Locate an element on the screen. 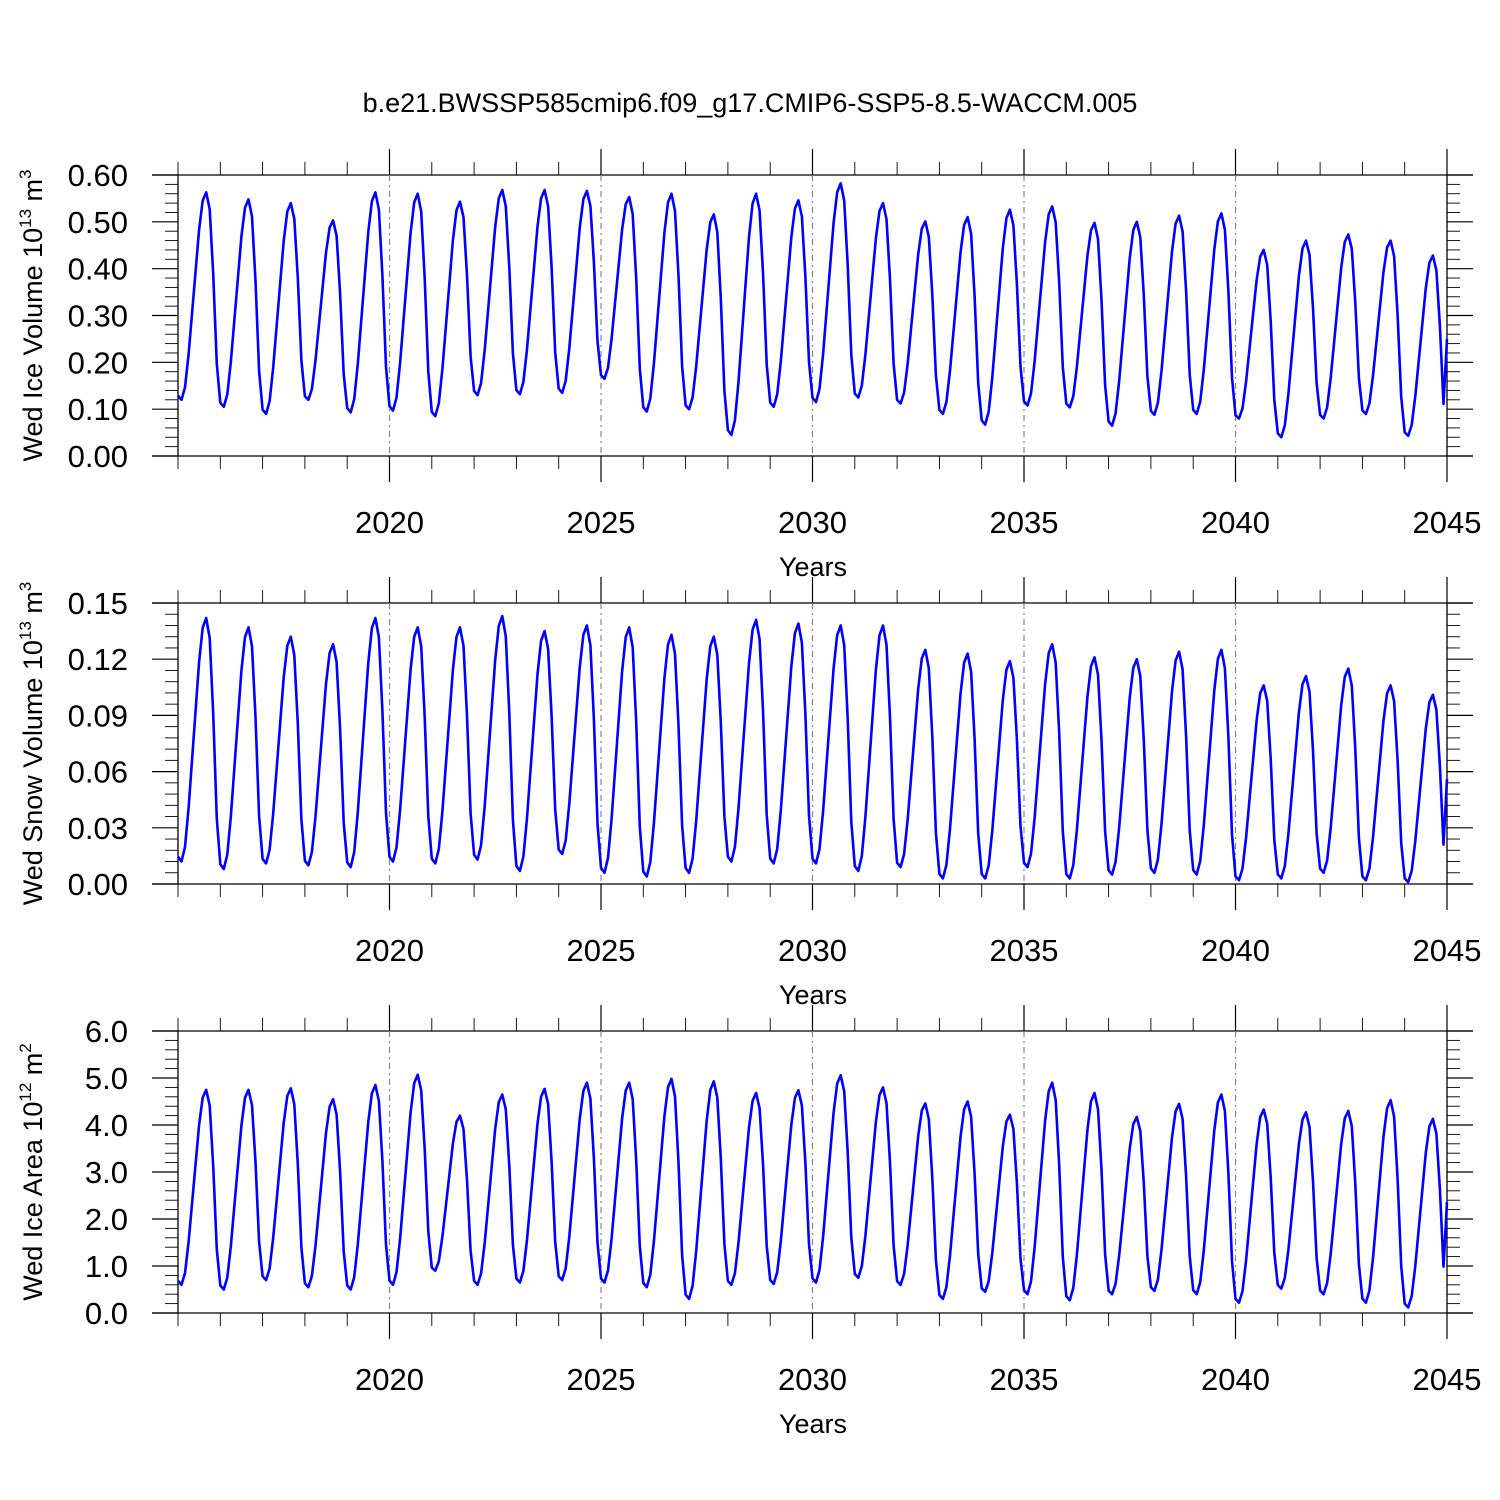 This screenshot has height=1500, width=1500. y-axis-label-exponent: 12 is located at coordinates (25, 1092).